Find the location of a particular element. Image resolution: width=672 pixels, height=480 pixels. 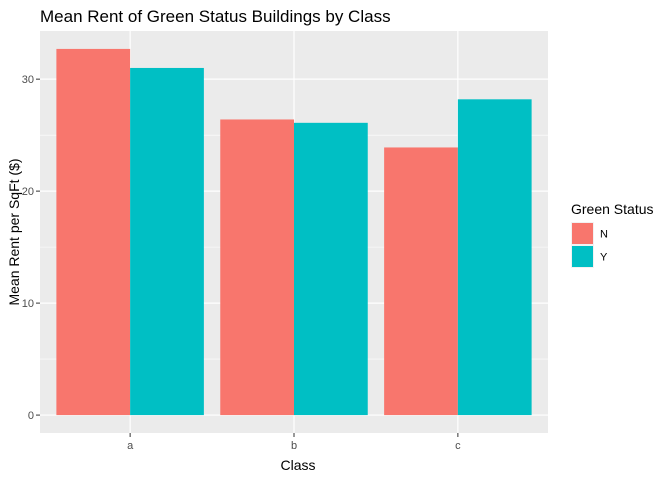

x-tick-label: a is located at coordinates (130, 446).